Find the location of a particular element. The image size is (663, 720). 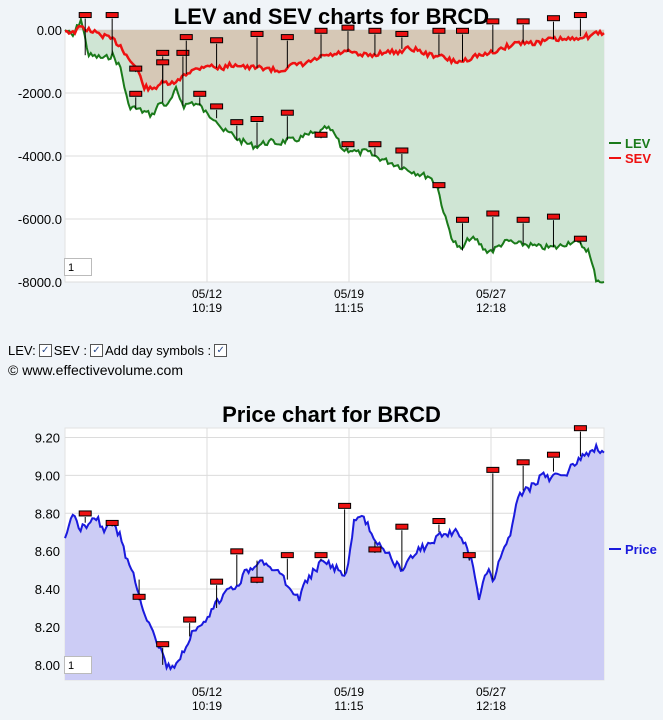

y-tick-label: 9.20 is located at coordinates (47, 437).